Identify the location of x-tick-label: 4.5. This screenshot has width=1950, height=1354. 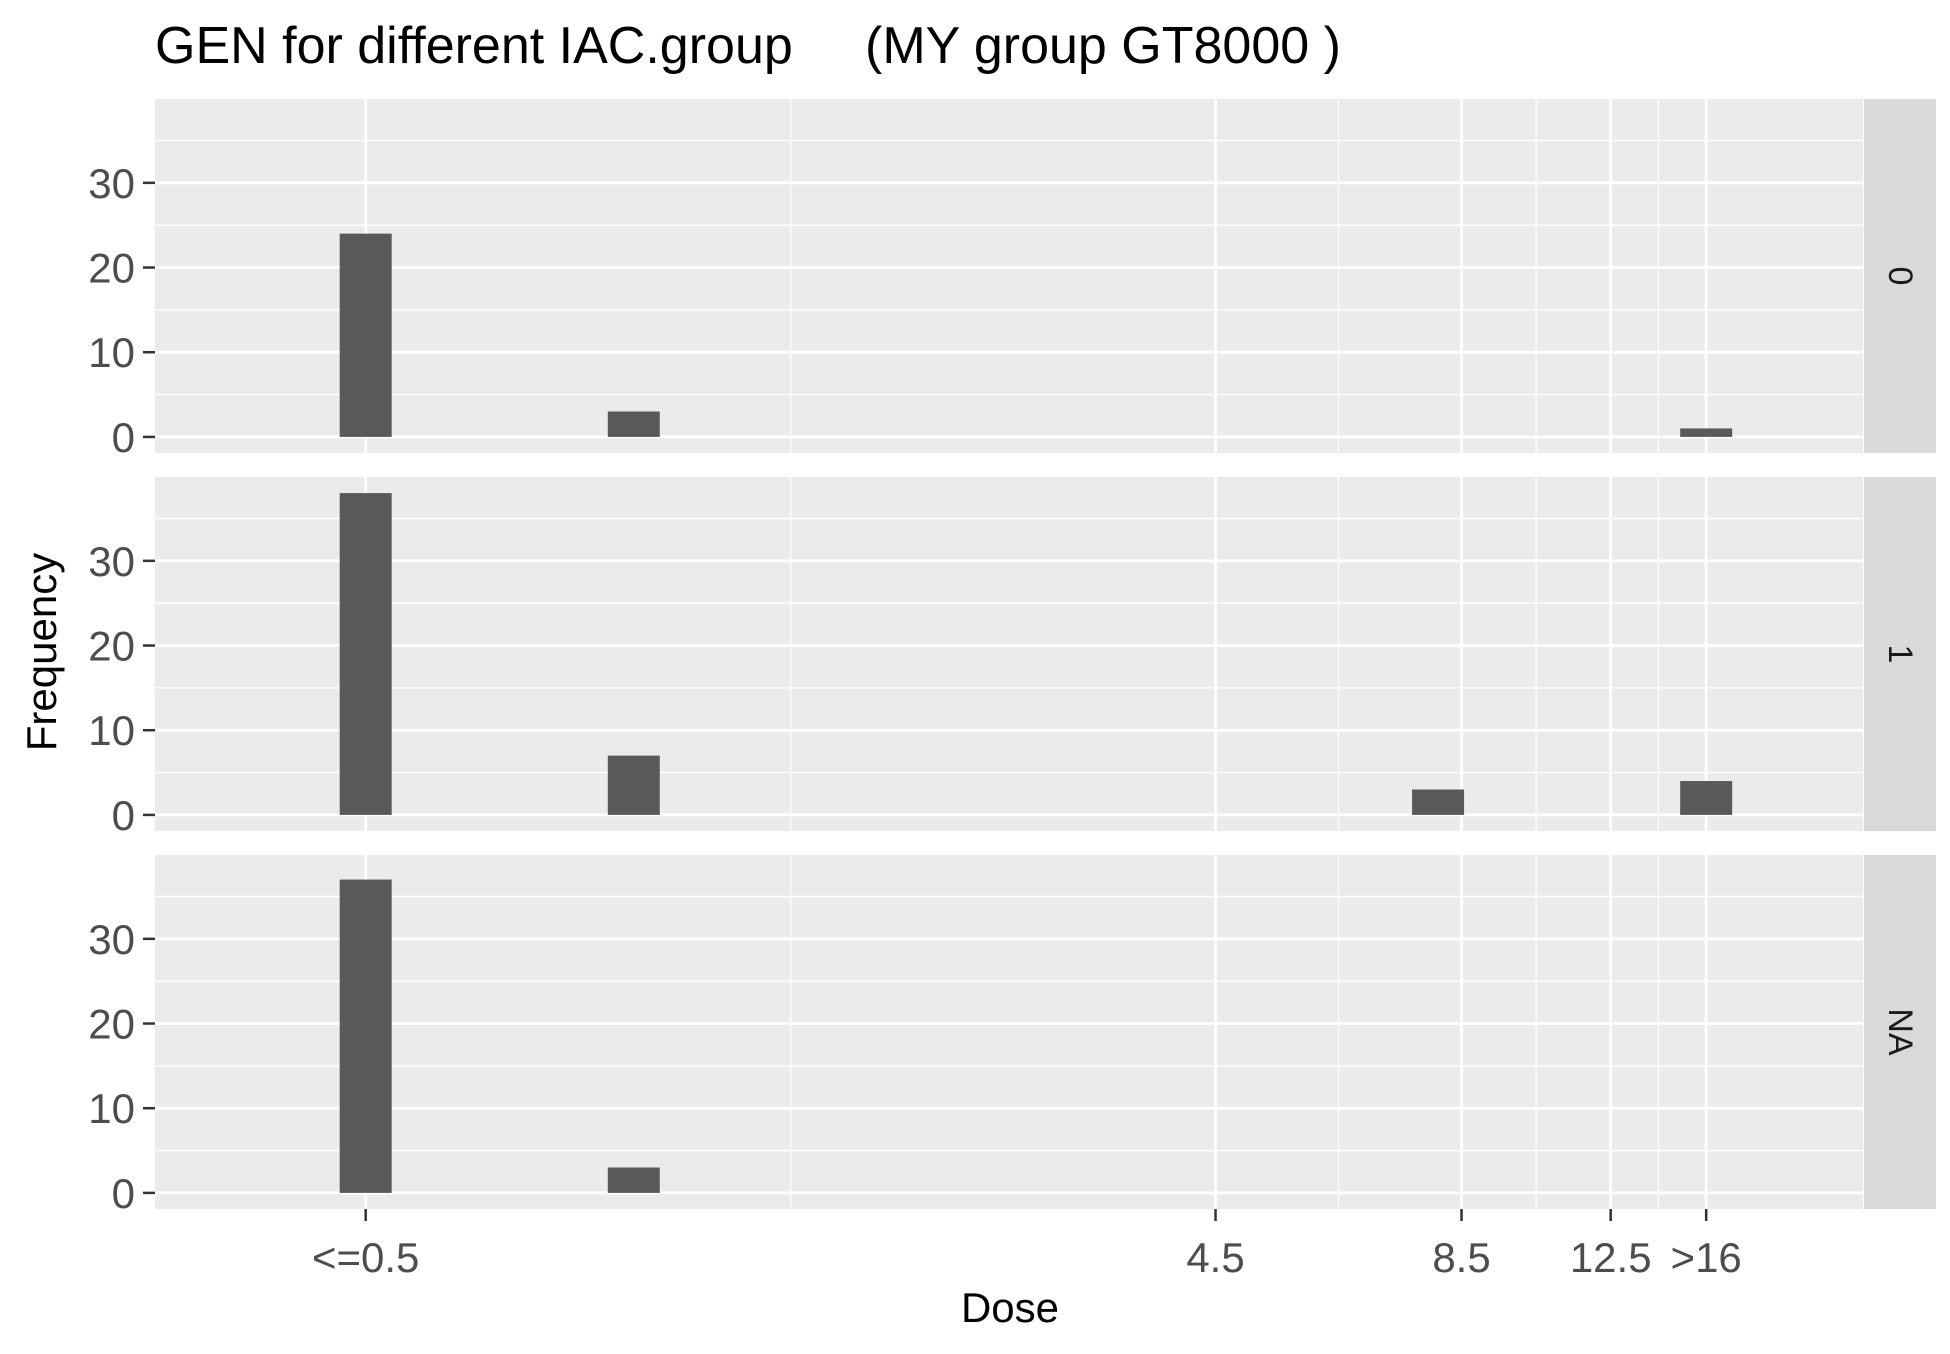
(1215, 1257).